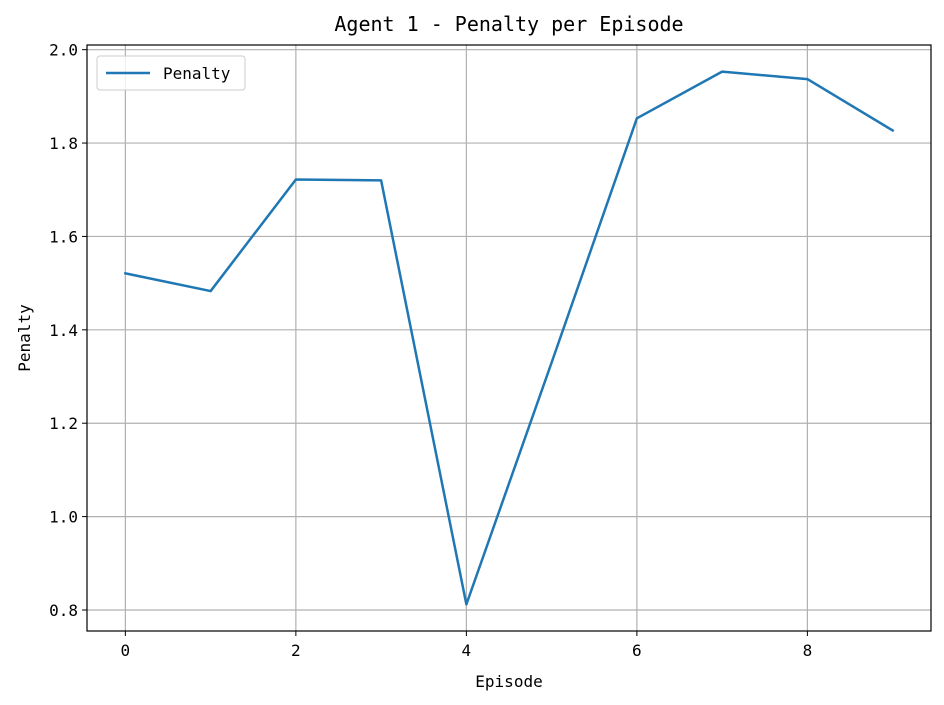 The width and height of the screenshot is (944, 705). I want to click on x-ticks: 0 2 4 6 8, so click(467, 645).